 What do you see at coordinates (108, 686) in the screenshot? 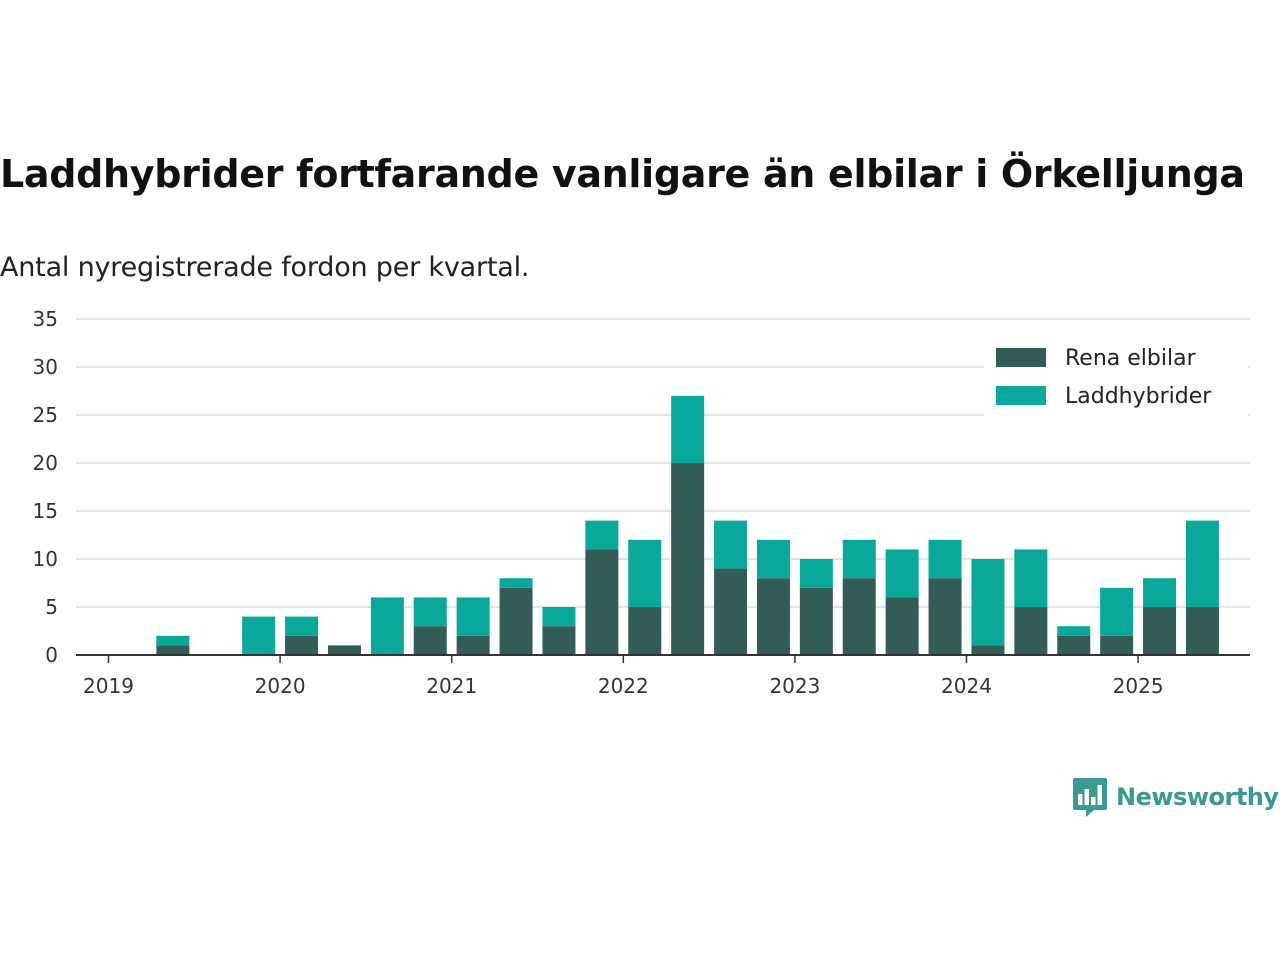
I see `x-tick-label: 2019` at bounding box center [108, 686].